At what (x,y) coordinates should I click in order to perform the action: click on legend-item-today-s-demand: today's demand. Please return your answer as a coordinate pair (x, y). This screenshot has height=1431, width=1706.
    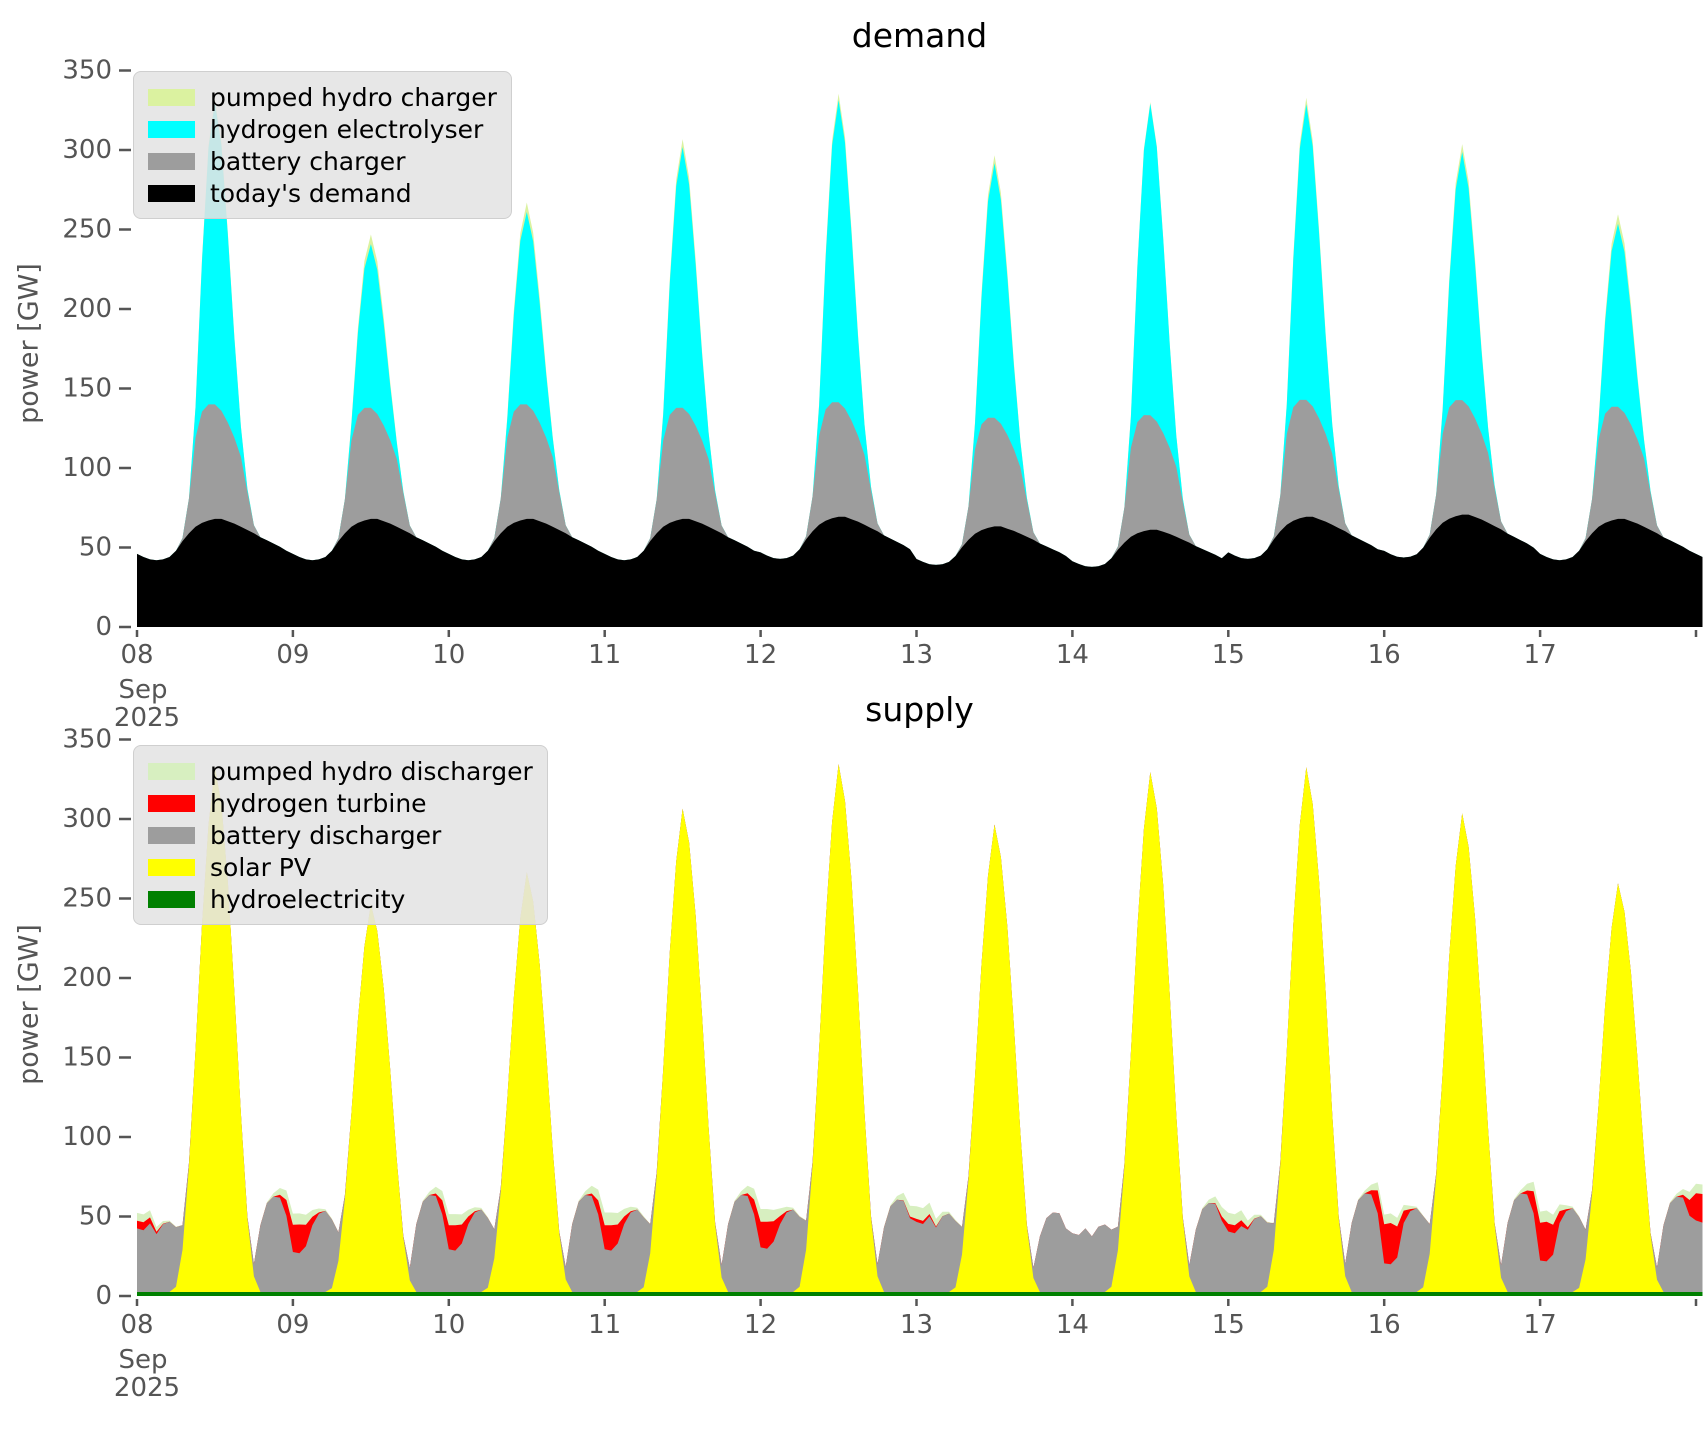
    Looking at the image, I should click on (322, 193).